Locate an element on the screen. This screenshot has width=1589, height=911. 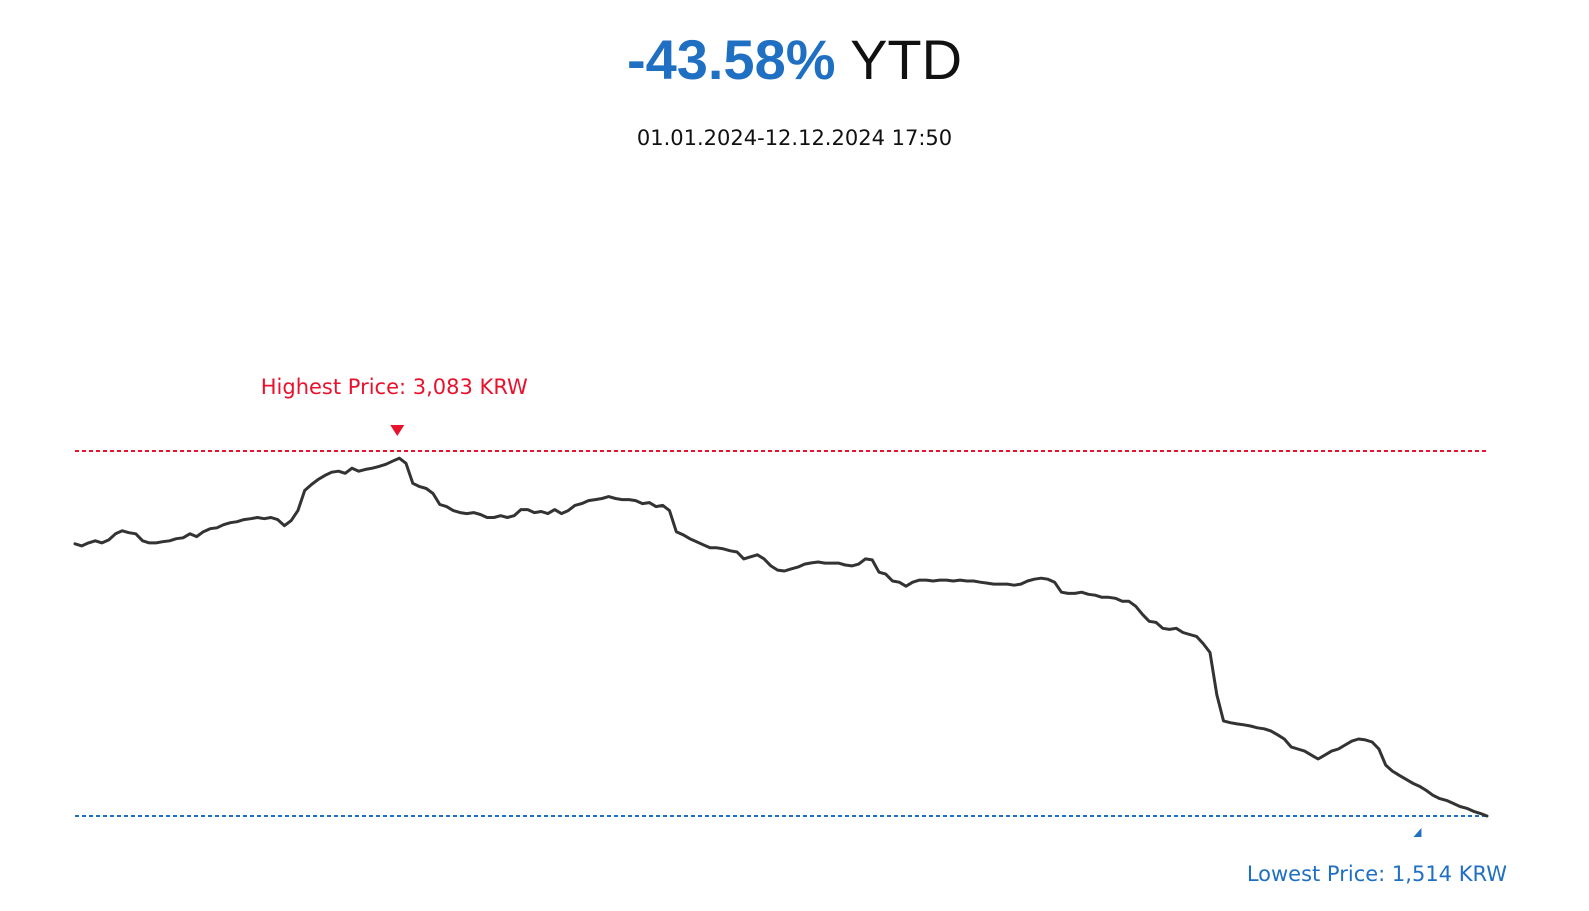
highest-price-marker is located at coordinates (397, 430).